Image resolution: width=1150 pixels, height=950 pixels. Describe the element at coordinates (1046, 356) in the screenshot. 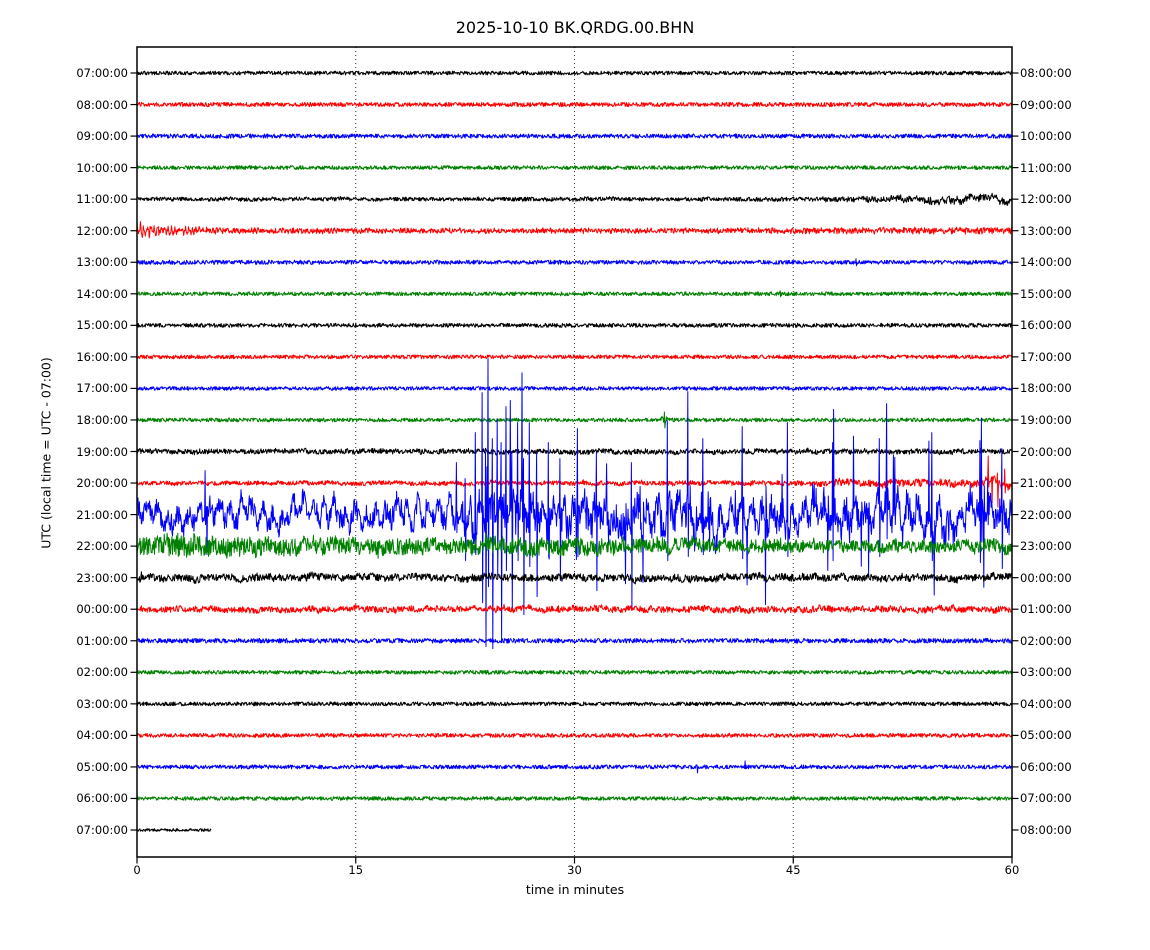

I see `end-time-row-label: 17:00:00` at that location.